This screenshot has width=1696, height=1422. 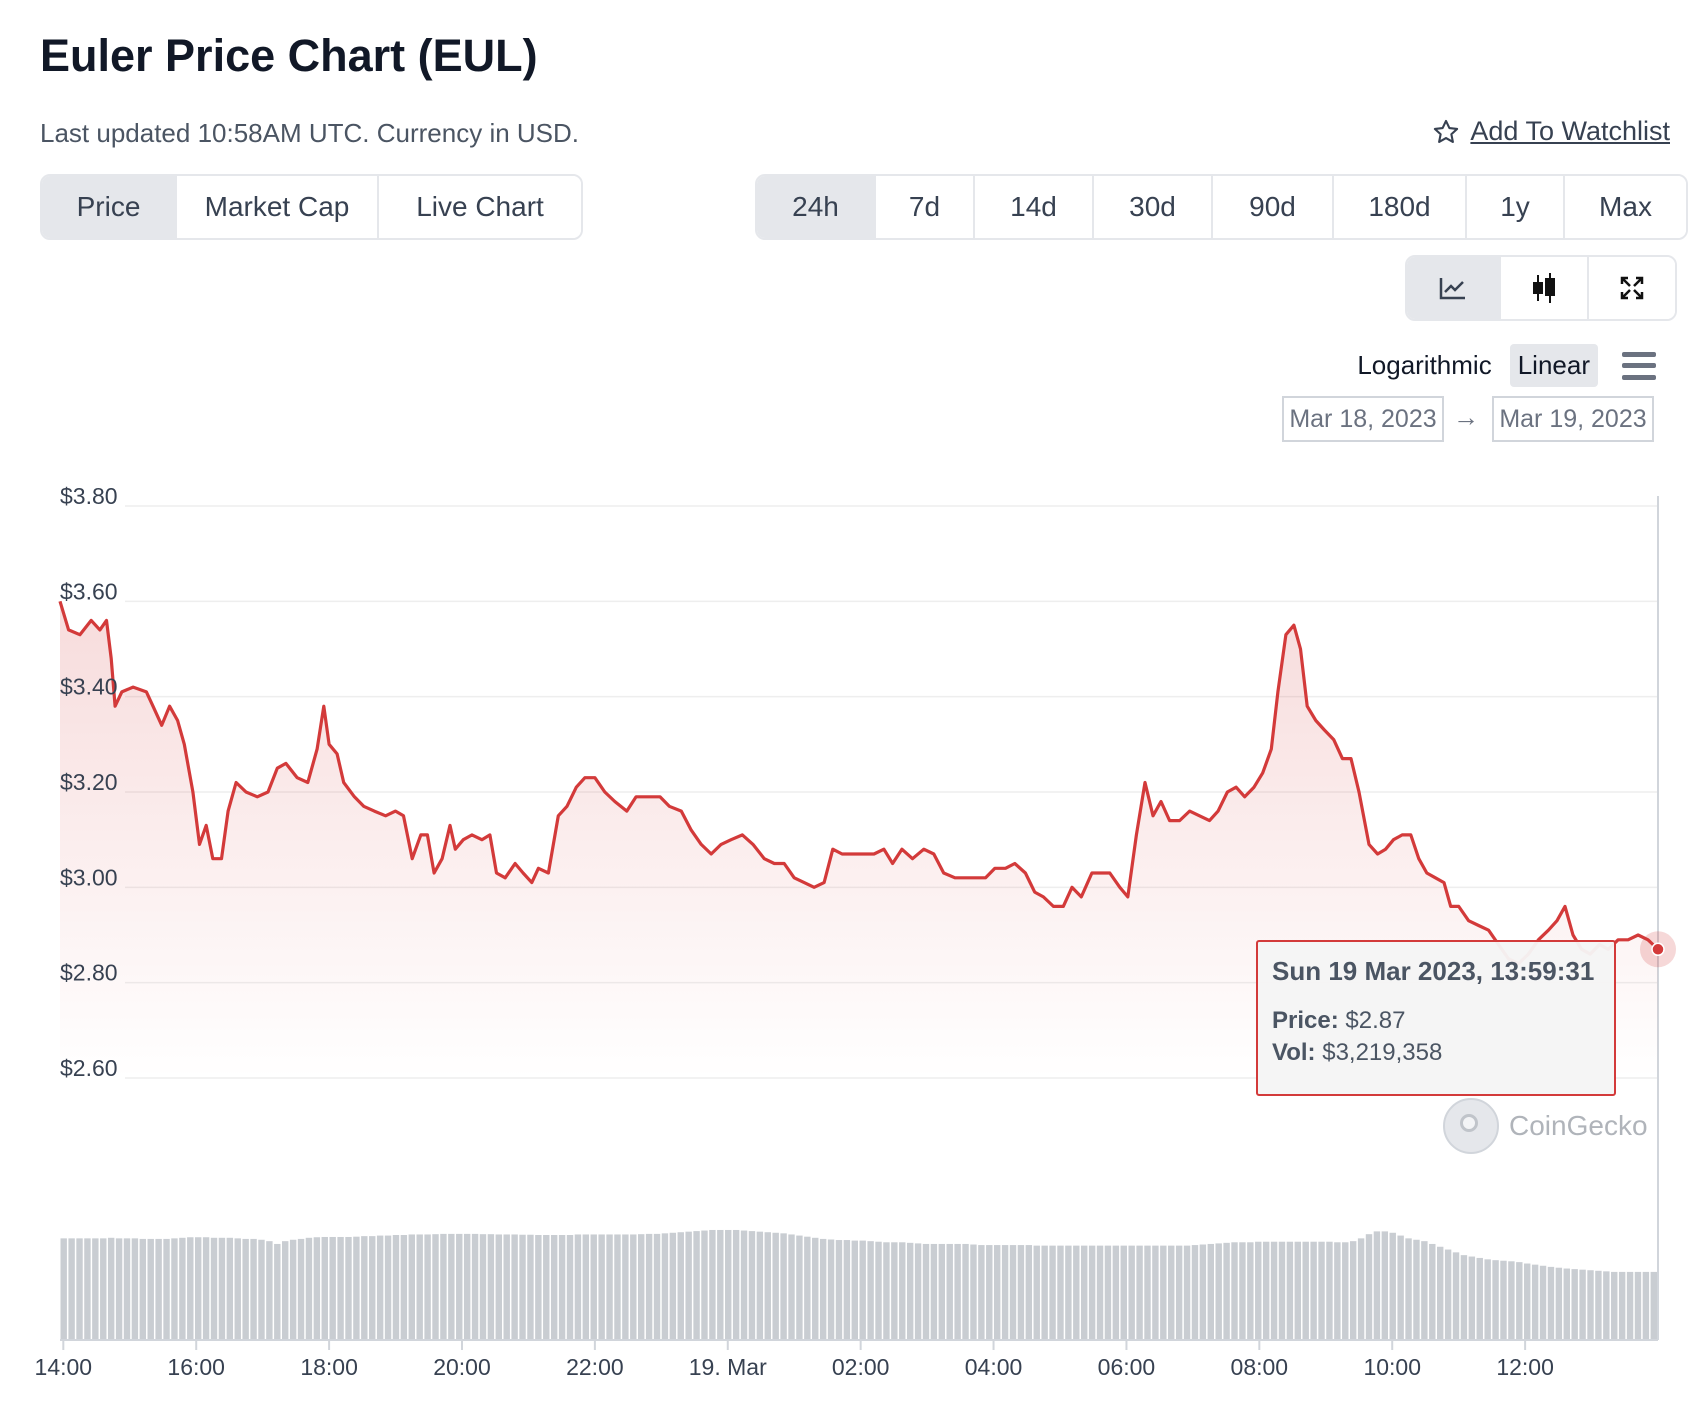 I want to click on fullscreen-button, so click(x=1632, y=288).